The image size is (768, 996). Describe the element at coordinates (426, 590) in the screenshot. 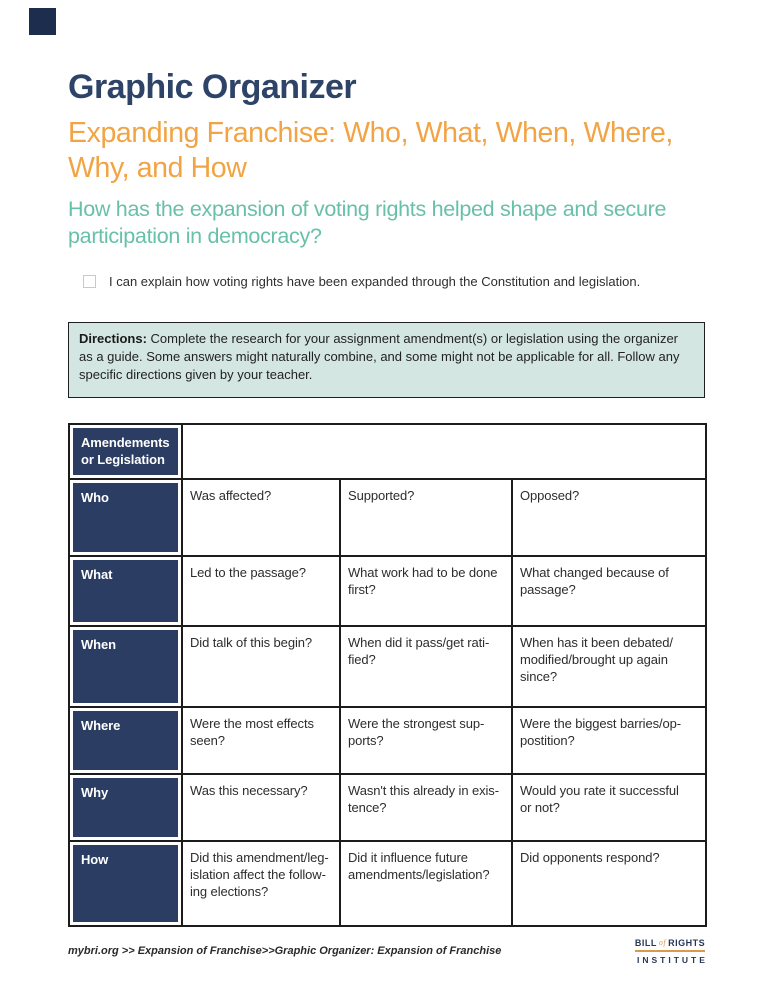

I see `cell-what-2: What work had to be done first?` at that location.